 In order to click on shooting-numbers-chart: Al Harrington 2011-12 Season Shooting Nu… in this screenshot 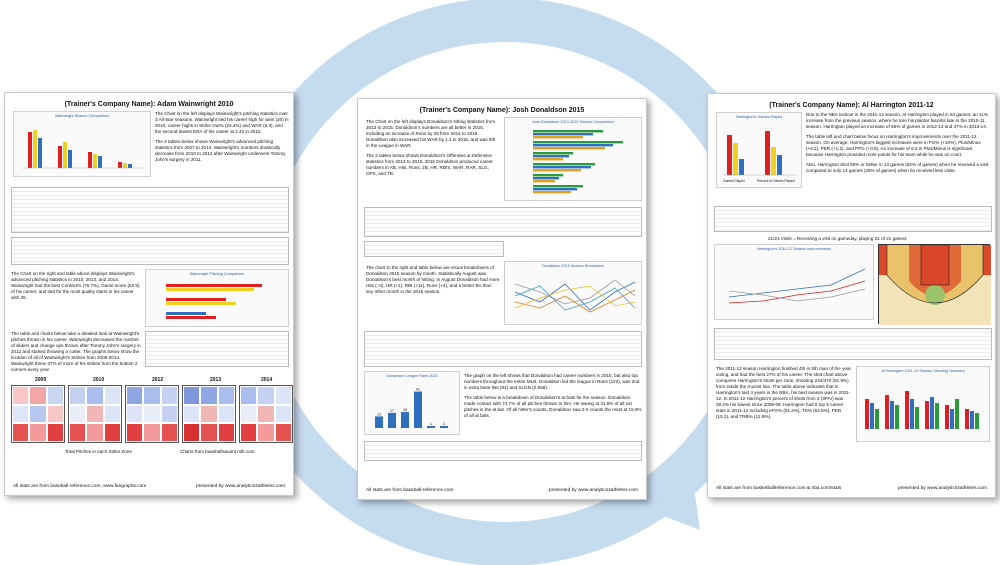, I will do `click(923, 404)`.